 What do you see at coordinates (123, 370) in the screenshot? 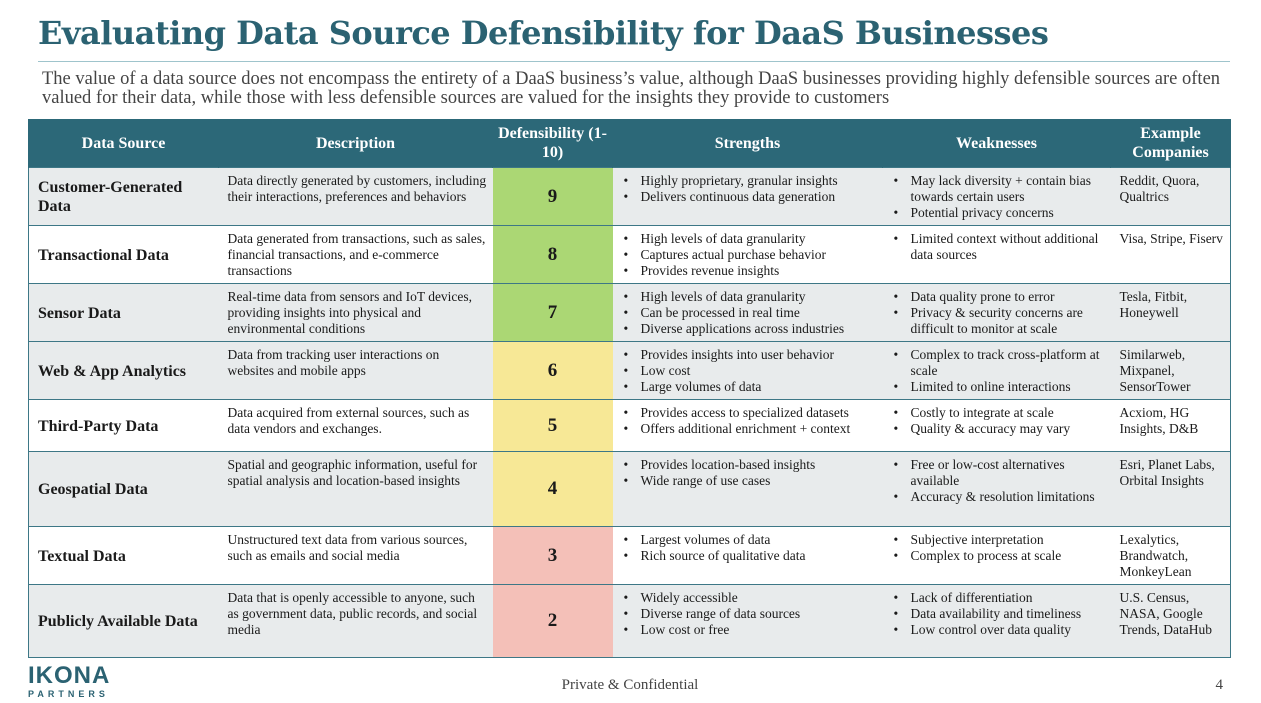
I see `source-name: Web & App Analytics` at bounding box center [123, 370].